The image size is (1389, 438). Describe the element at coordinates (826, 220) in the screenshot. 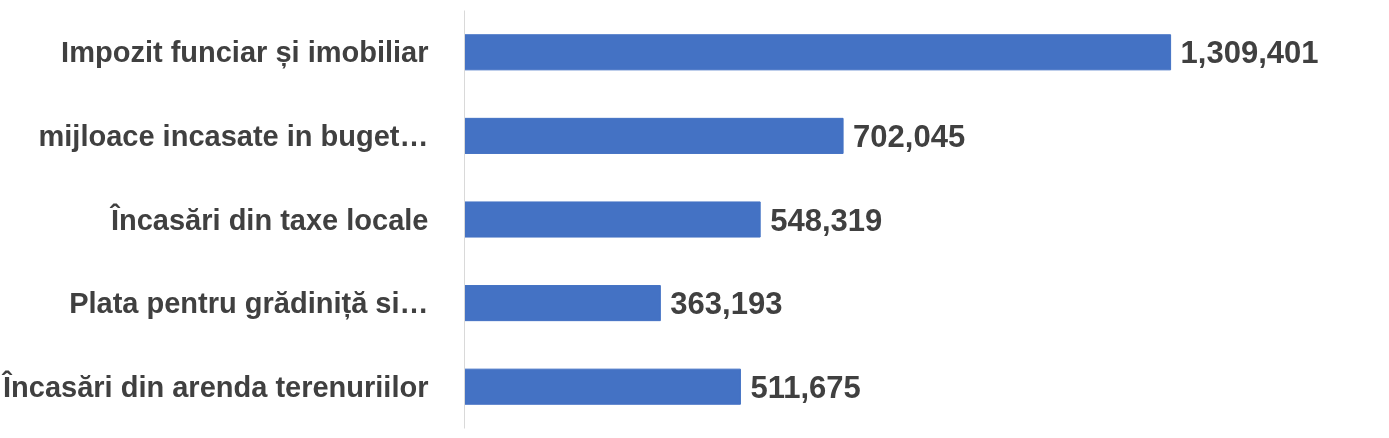

I see `data-label: 548,319` at that location.